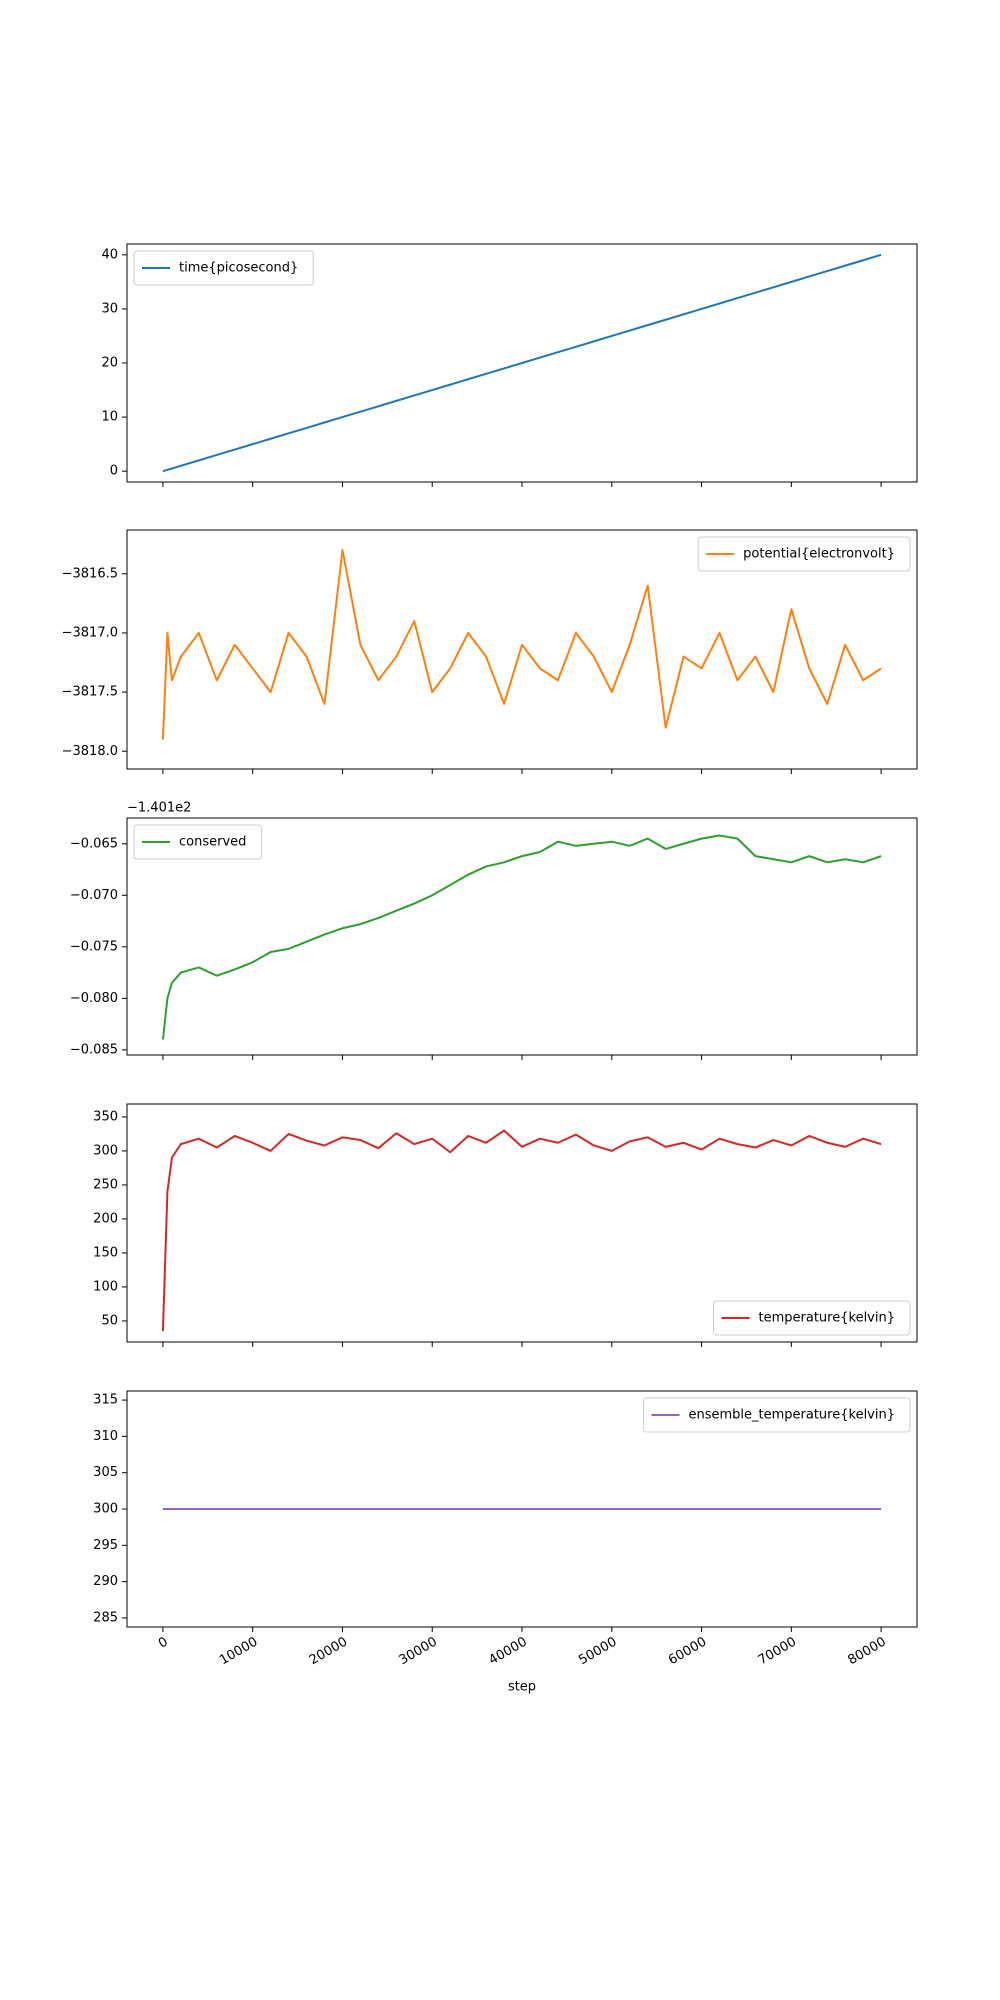 The width and height of the screenshot is (1000, 2000). Describe the element at coordinates (105, 1545) in the screenshot. I see `y-tick-label: 295` at that location.